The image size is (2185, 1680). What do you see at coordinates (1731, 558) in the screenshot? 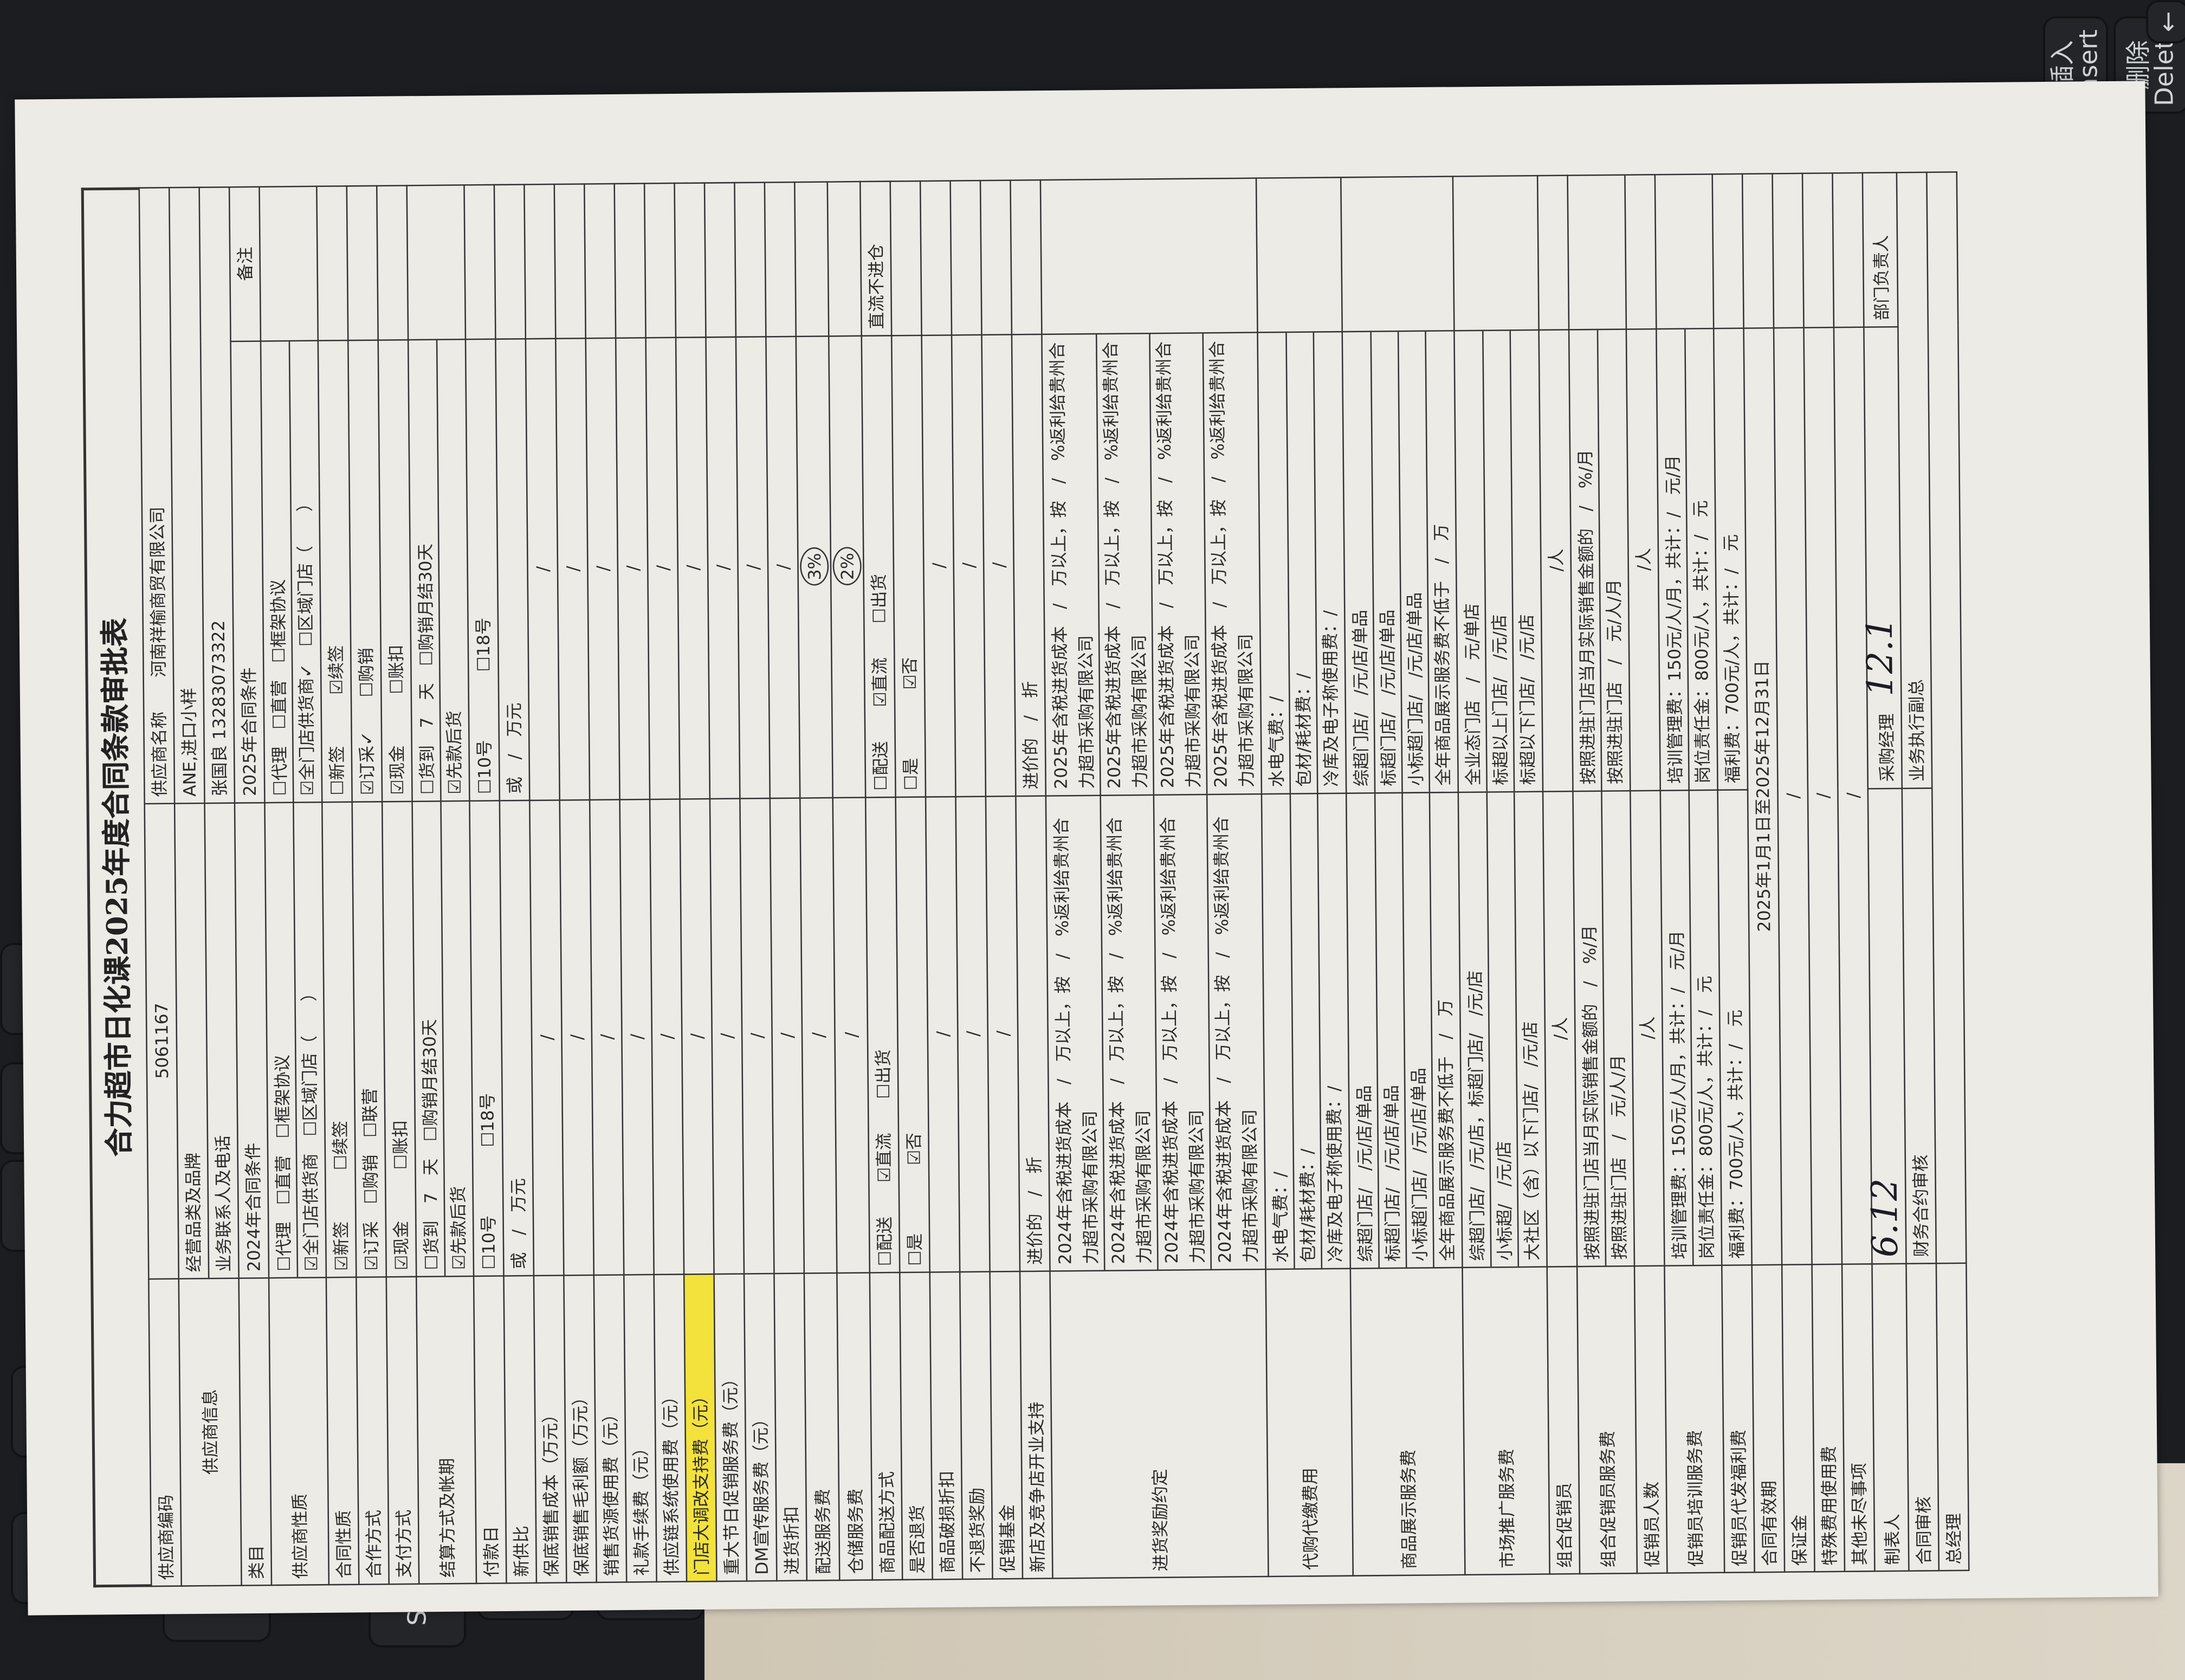
I see `value-2025: 福利费：700元/人，共计：/ 元` at bounding box center [1731, 558].